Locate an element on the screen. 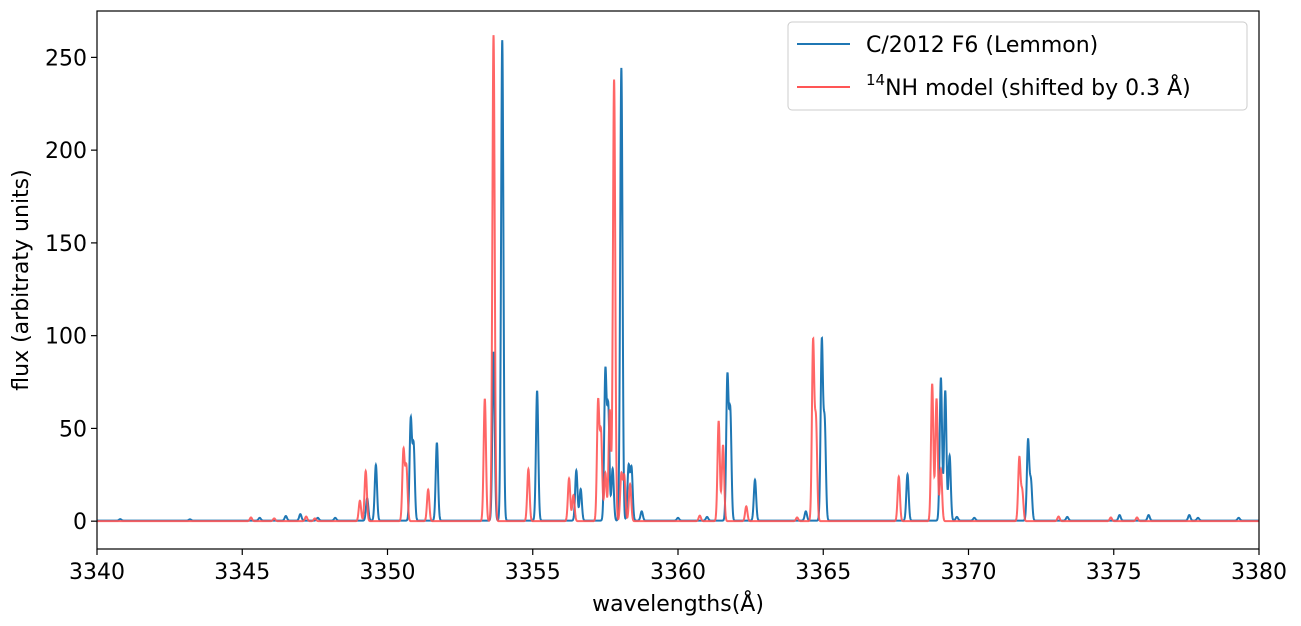 The width and height of the screenshot is (1301, 626). y-tick-label: 200 is located at coordinates (66, 151).